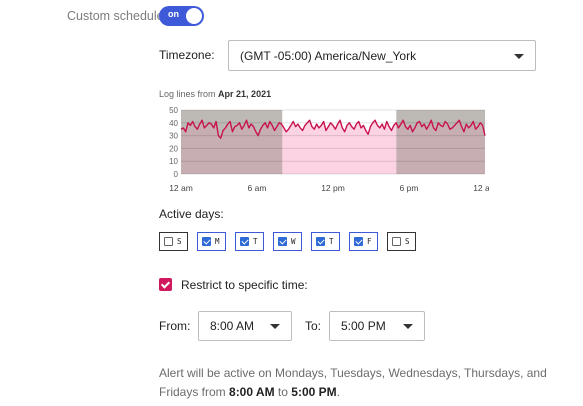 The height and width of the screenshot is (406, 583). Describe the element at coordinates (211, 241) in the screenshot. I see `day-toggle-1: M` at that location.